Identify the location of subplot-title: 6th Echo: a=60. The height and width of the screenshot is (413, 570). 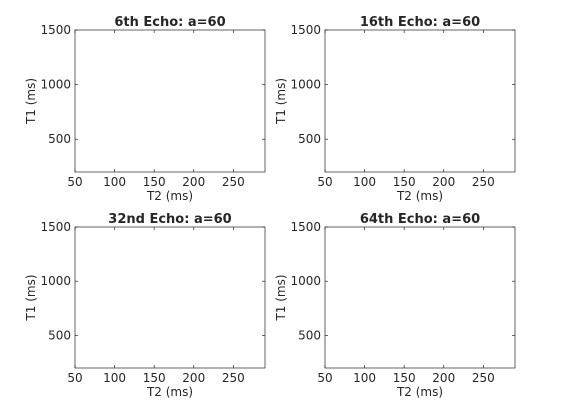
(169, 22).